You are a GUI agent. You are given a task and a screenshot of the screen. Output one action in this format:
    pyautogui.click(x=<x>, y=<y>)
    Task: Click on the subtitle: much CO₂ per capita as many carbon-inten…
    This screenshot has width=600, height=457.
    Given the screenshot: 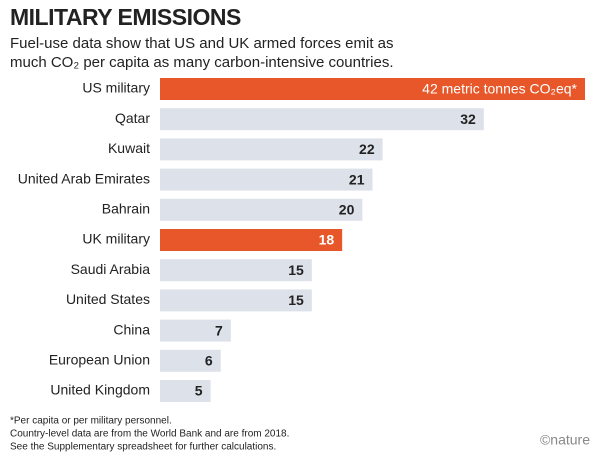 What is the action you would take?
    pyautogui.click(x=202, y=62)
    